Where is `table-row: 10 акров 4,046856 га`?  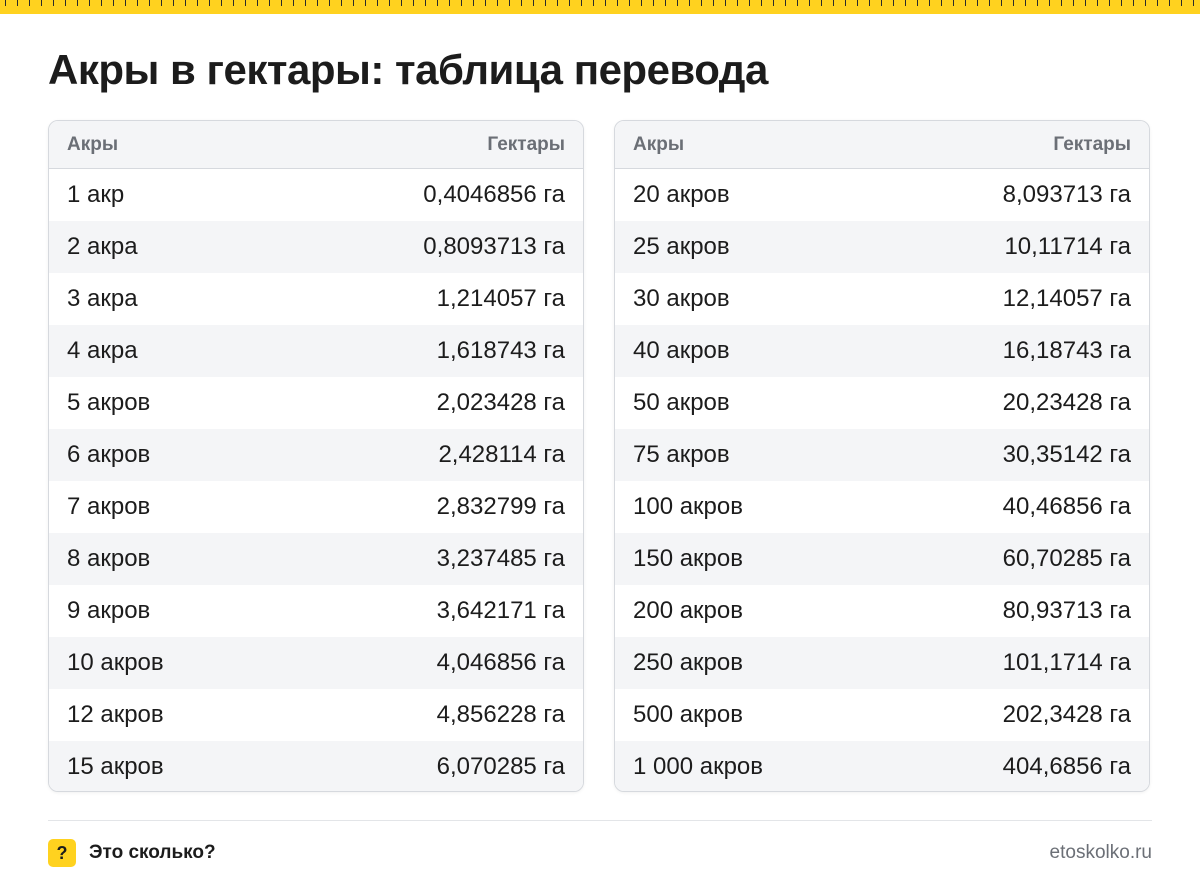
table-row: 10 акров 4,046856 га is located at coordinates (316, 663).